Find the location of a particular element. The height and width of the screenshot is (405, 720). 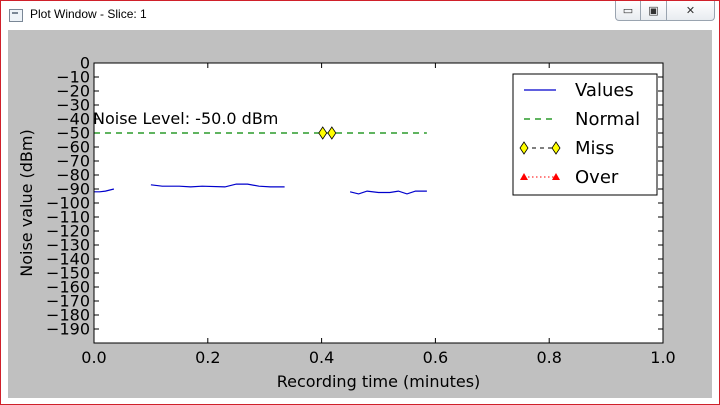

maximize-button: ▣ is located at coordinates (654, 11).